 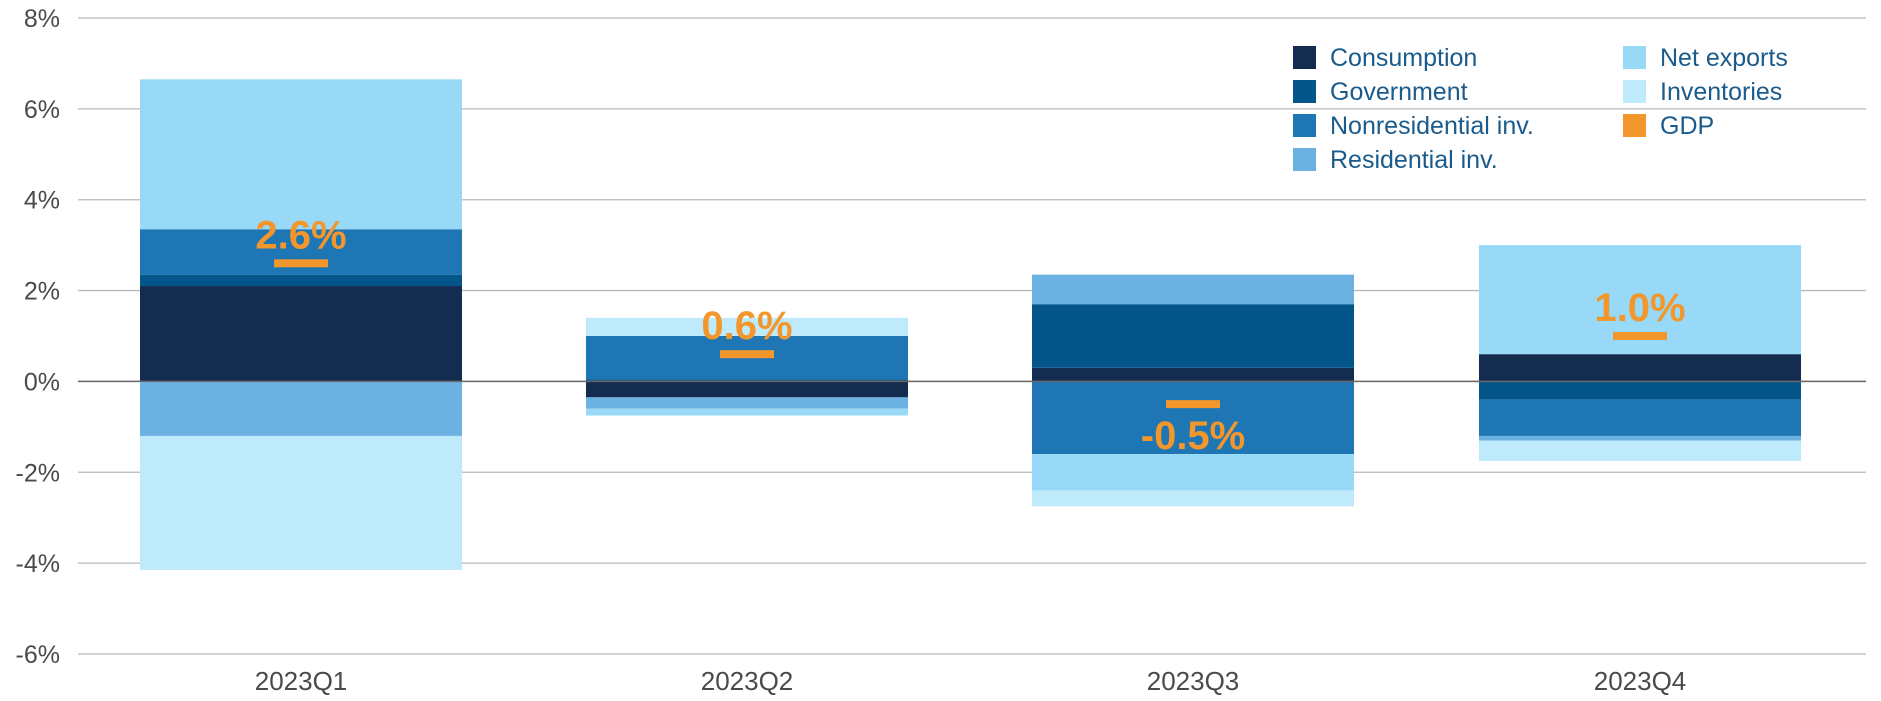 What do you see at coordinates (971, 681) in the screenshot?
I see `x-axis-categories: 2023Q1 2023Q2 2023Q3 2023Q4` at bounding box center [971, 681].